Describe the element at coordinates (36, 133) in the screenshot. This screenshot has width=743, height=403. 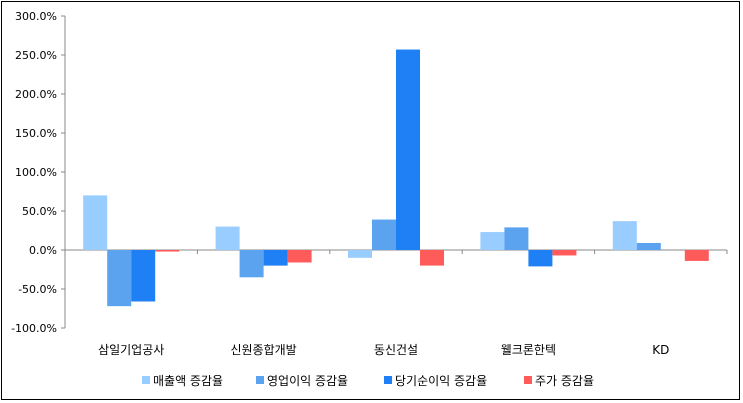
I see `y-tick-label: 150.0%` at that location.